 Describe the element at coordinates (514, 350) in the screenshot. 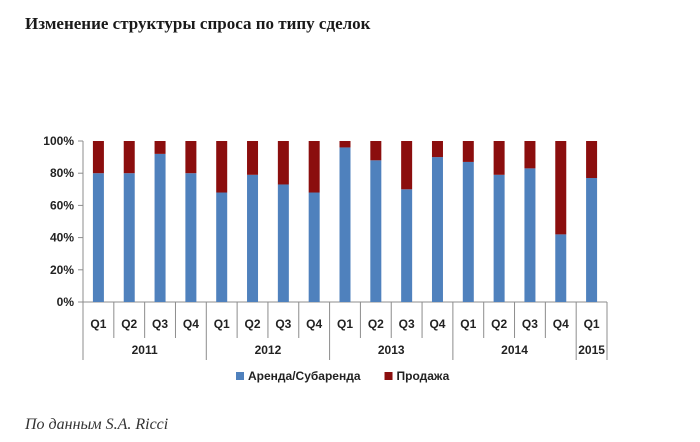

I see `x-tick-label-year: 2014` at that location.